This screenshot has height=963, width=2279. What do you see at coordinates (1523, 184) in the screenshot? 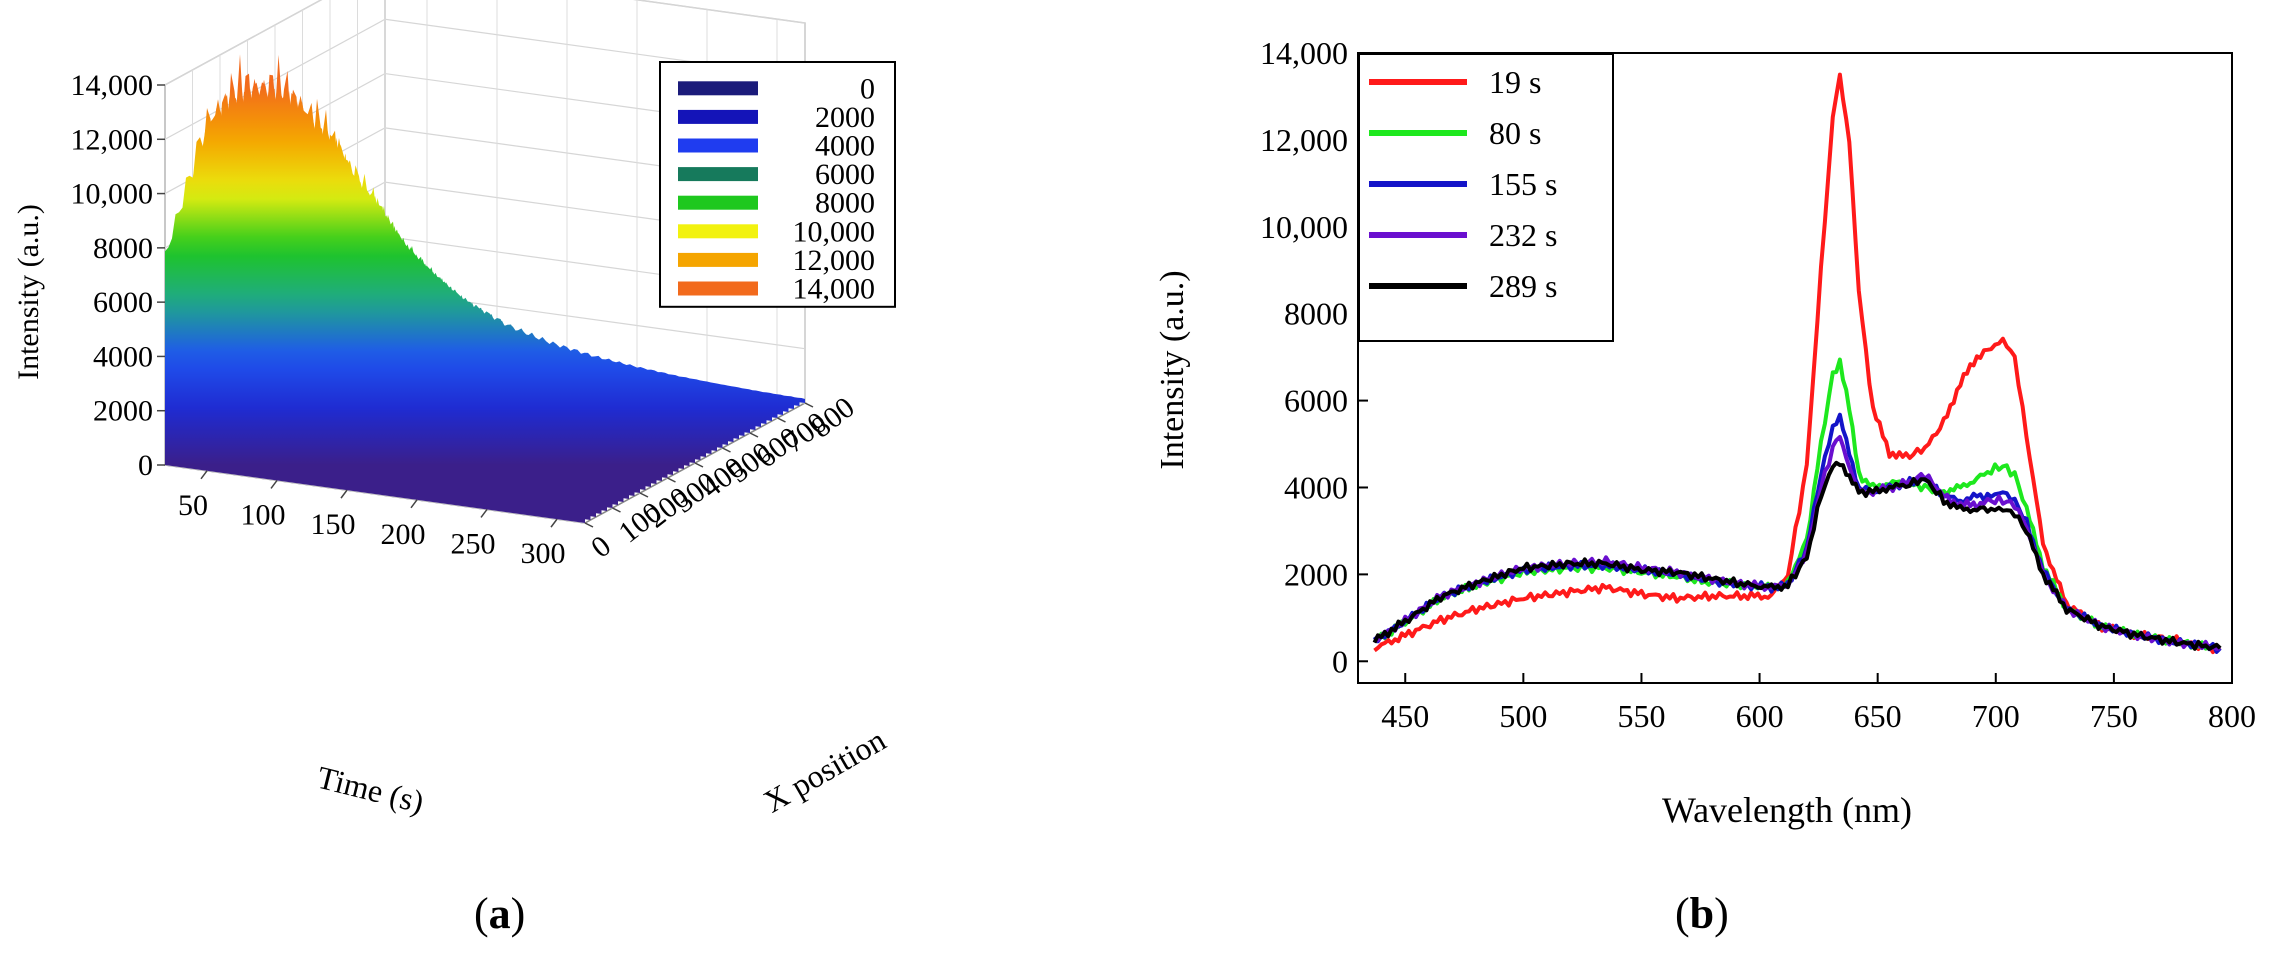
I see `legend-label: 155 s` at bounding box center [1523, 184].